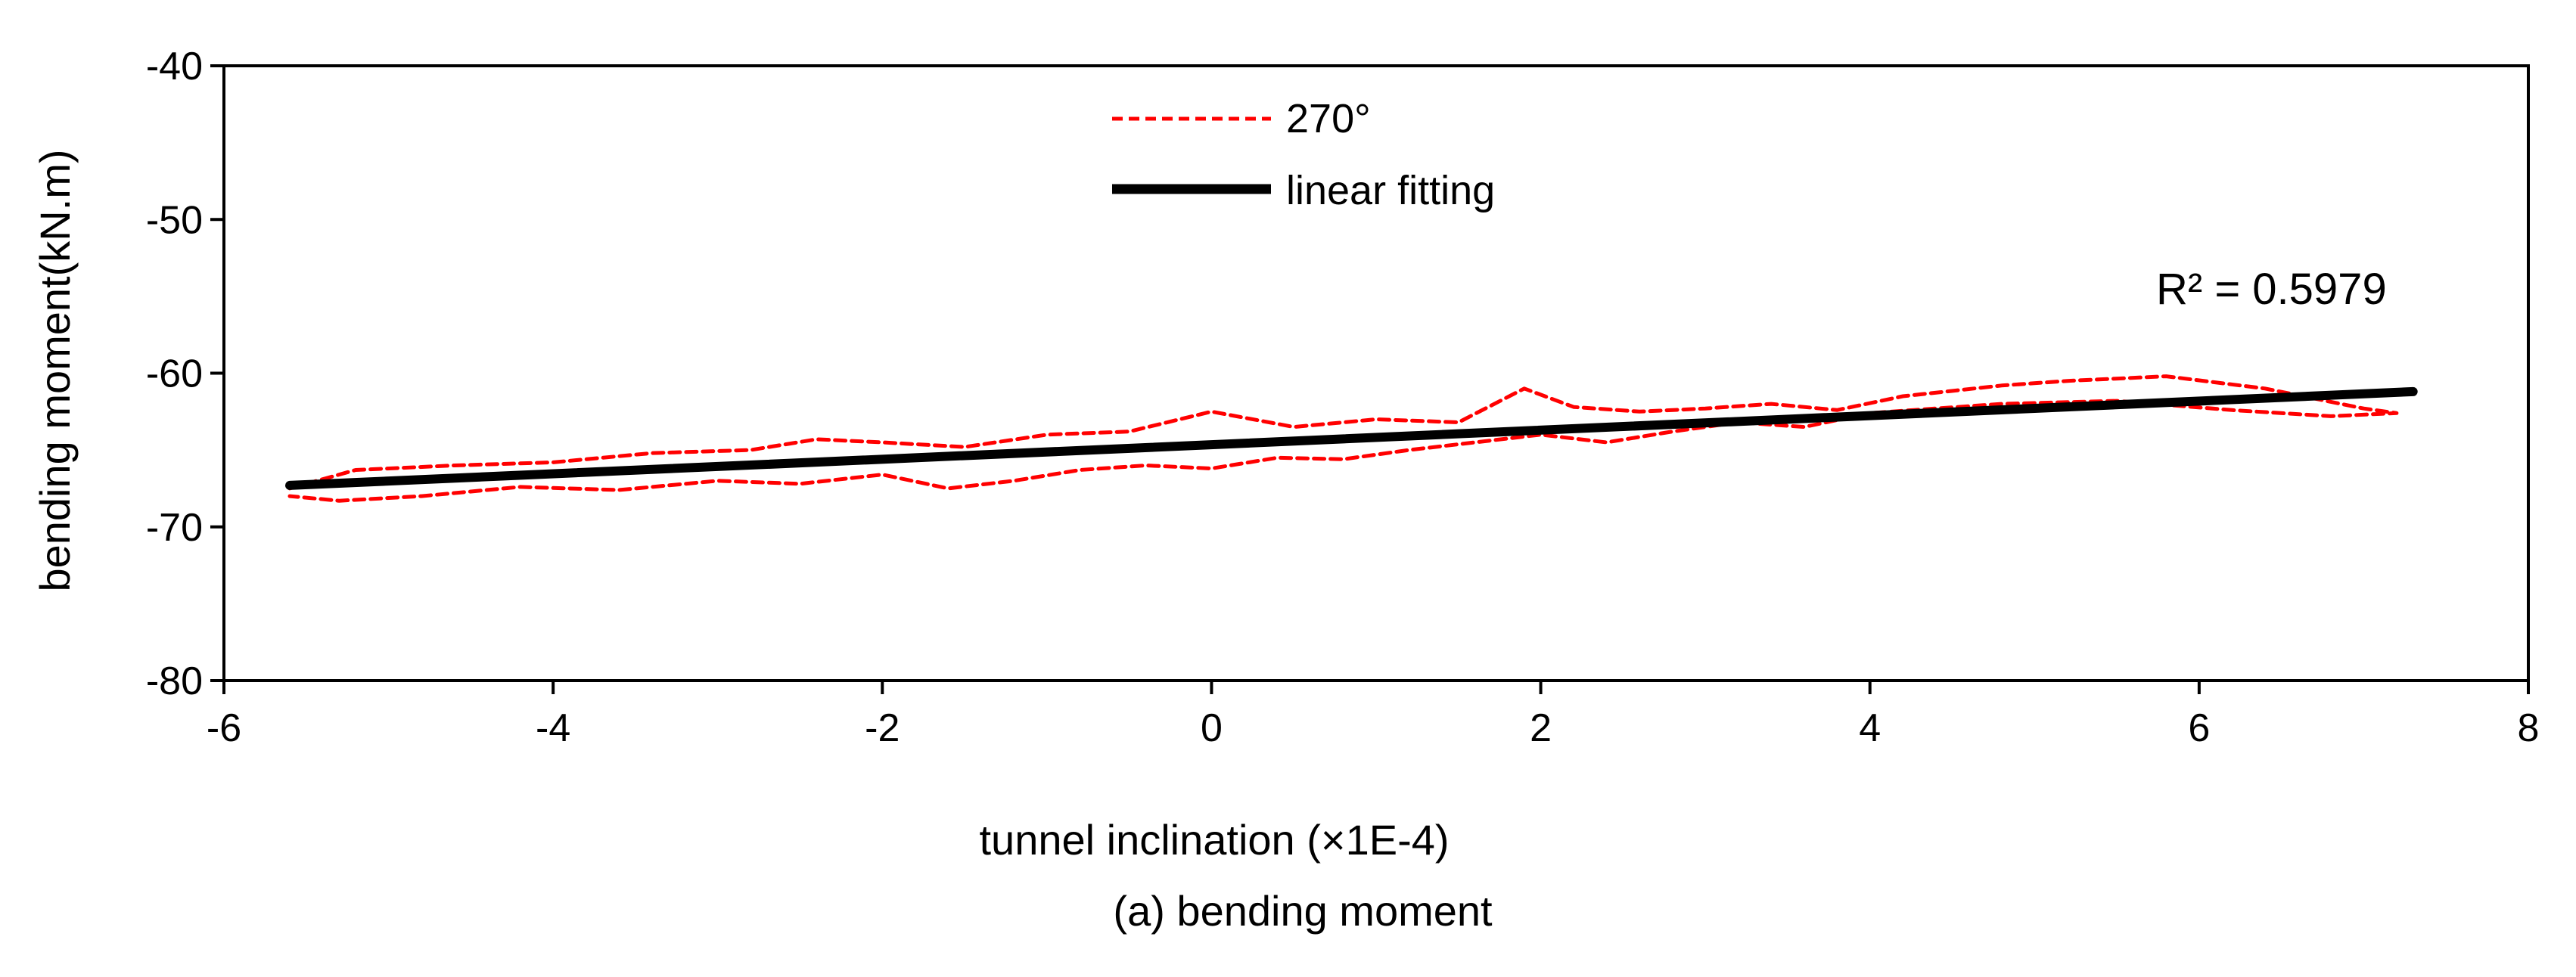 The image size is (2576, 977). I want to click on legend: 270° linear fitting, so click(1303, 154).